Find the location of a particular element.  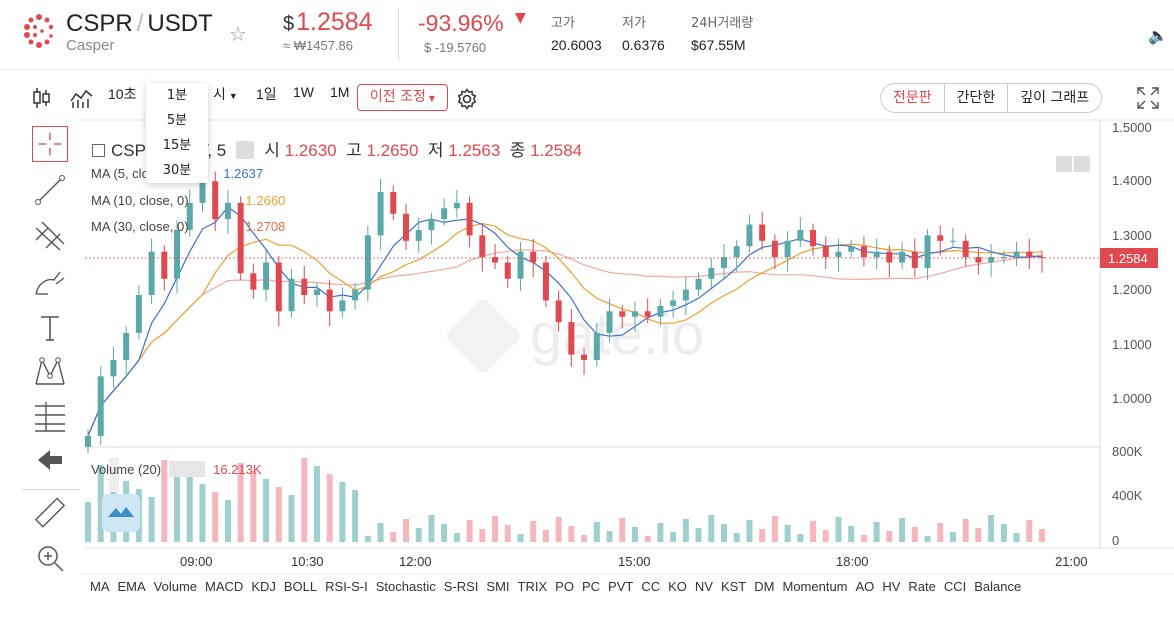

indicator-tab-boll: BOLL is located at coordinates (300, 586).